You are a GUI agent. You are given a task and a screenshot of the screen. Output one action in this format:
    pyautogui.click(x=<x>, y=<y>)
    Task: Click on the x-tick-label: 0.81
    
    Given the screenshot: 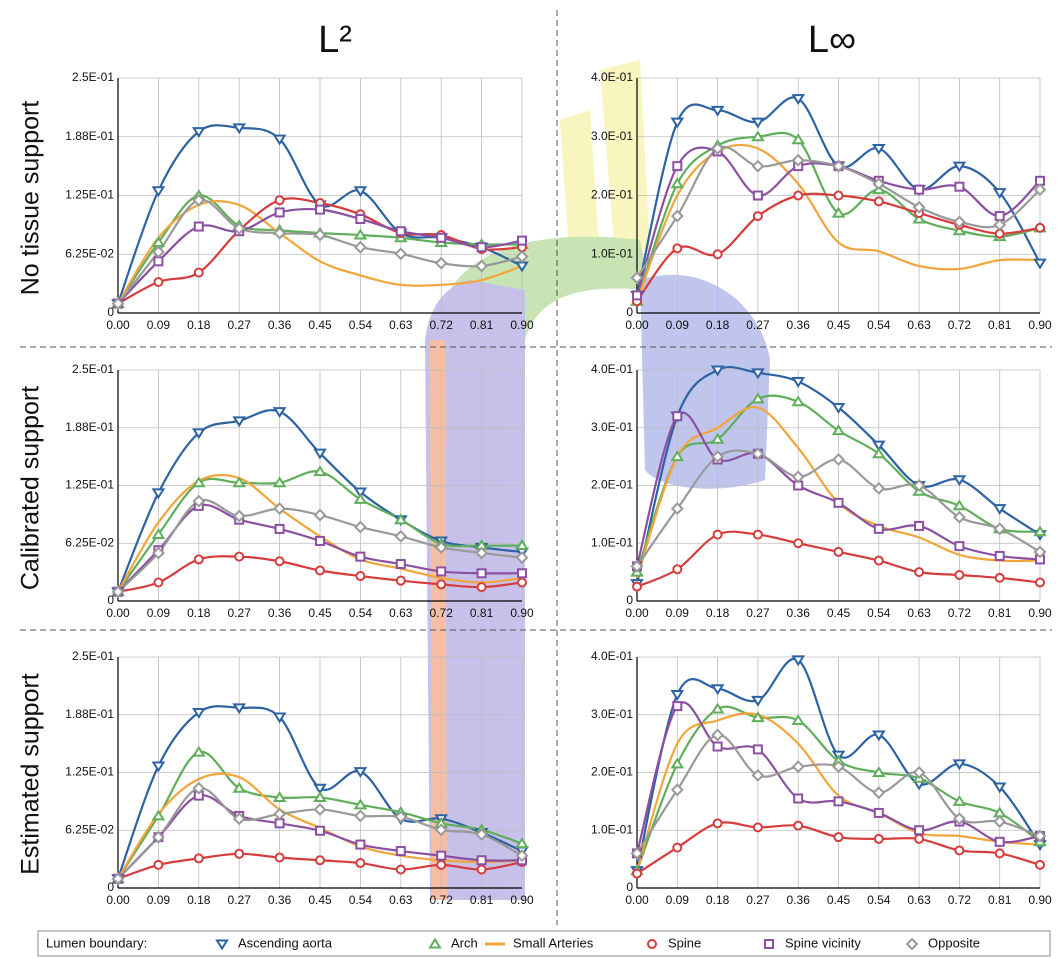 What is the action you would take?
    pyautogui.click(x=482, y=613)
    